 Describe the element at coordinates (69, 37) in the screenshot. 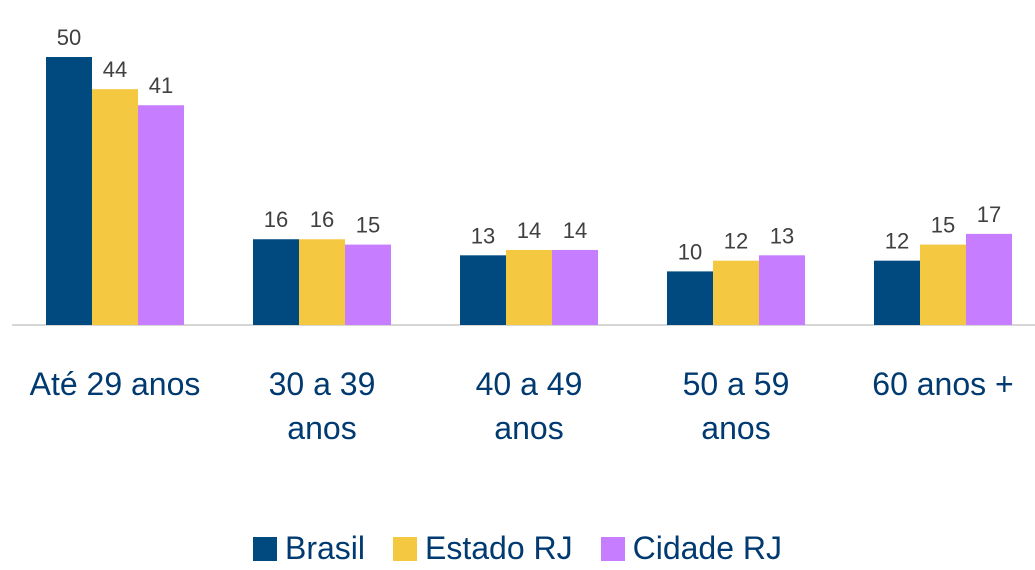

I see `data-label: 50` at that location.